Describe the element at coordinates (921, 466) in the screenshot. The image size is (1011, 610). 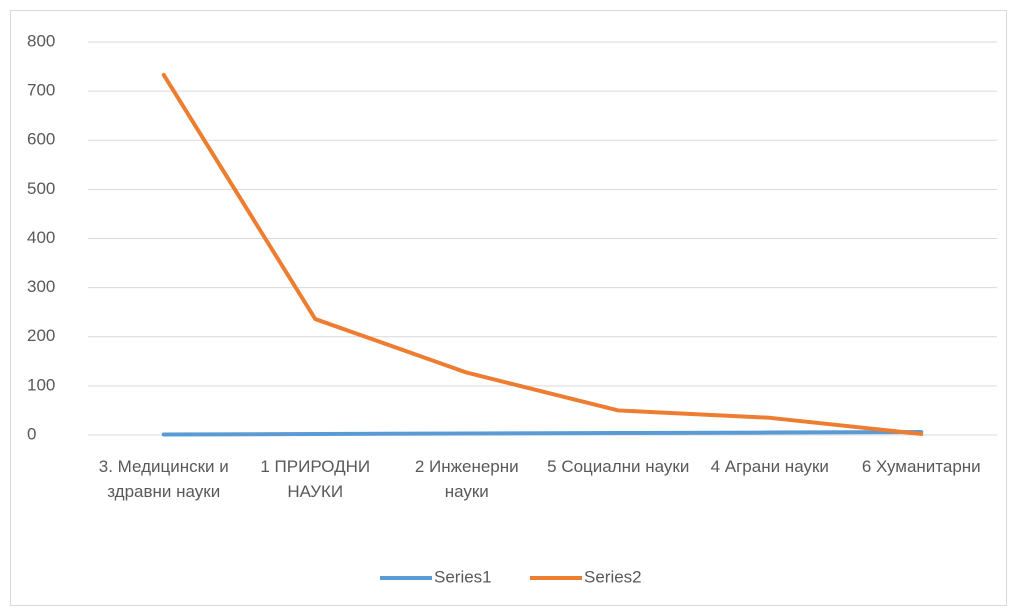
I see `x-tick-label: 6 Хуманитарни` at that location.